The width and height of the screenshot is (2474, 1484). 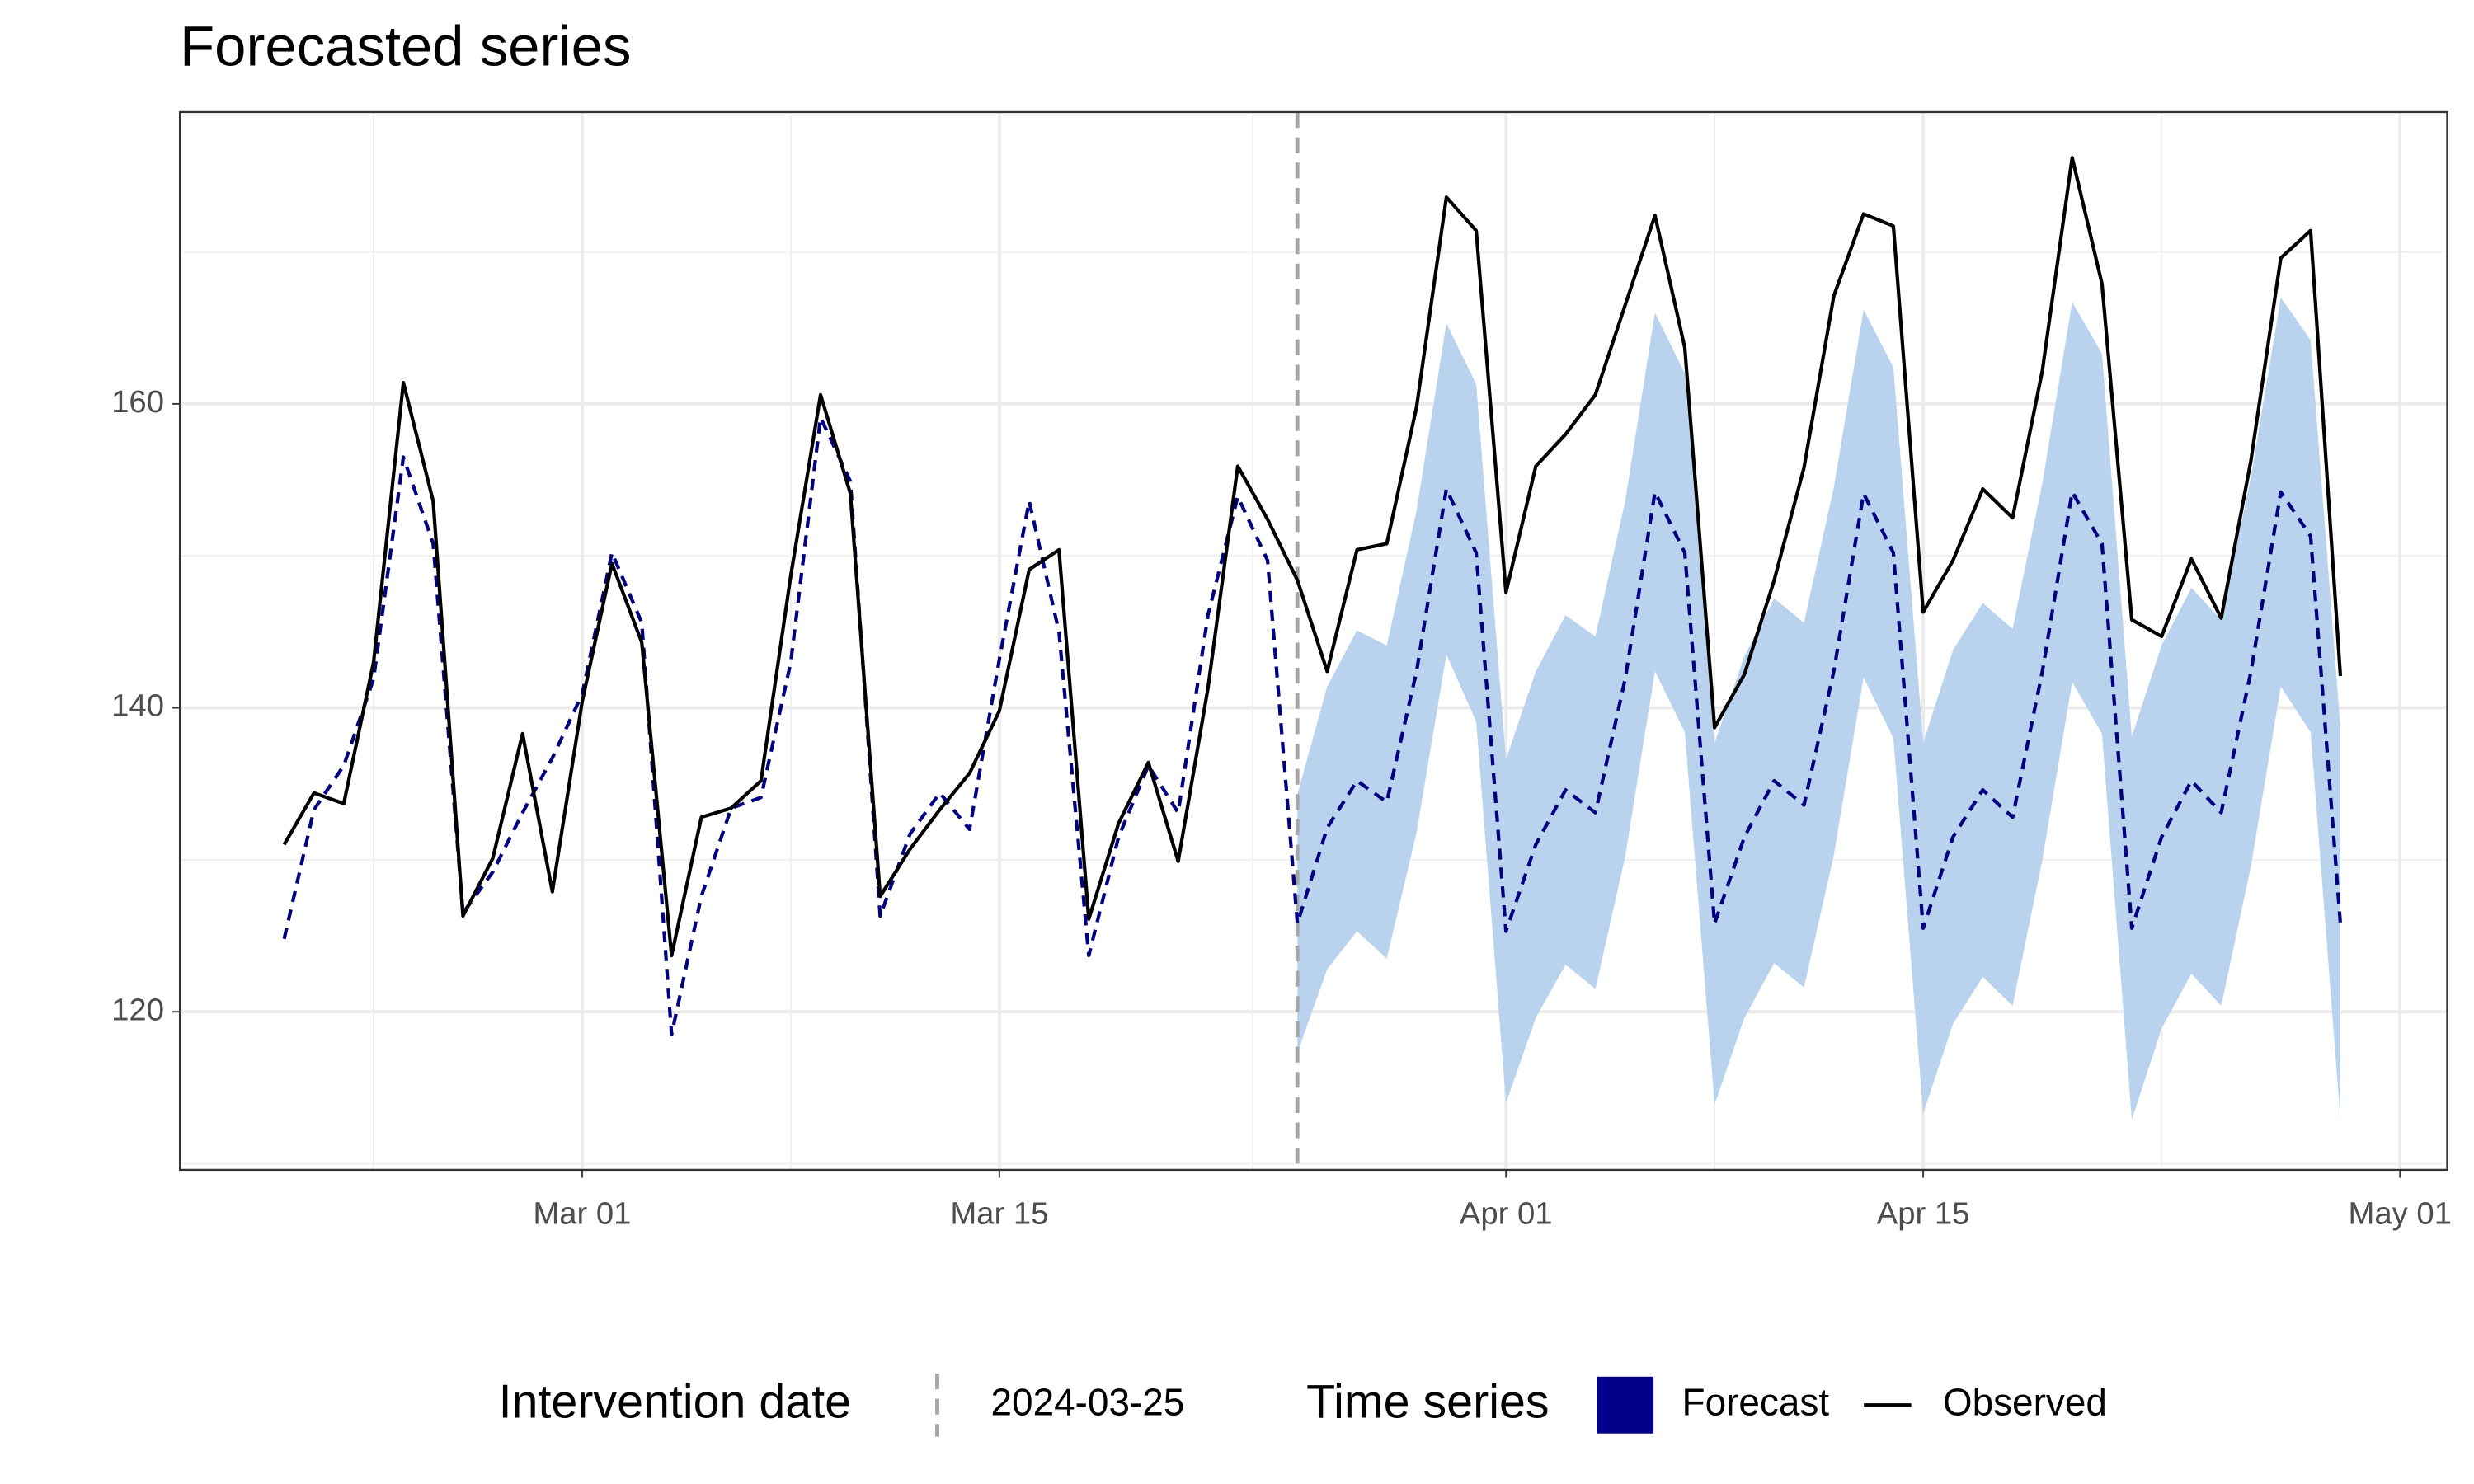 What do you see at coordinates (1427, 1401) in the screenshot?
I see `legend-title: Time series` at bounding box center [1427, 1401].